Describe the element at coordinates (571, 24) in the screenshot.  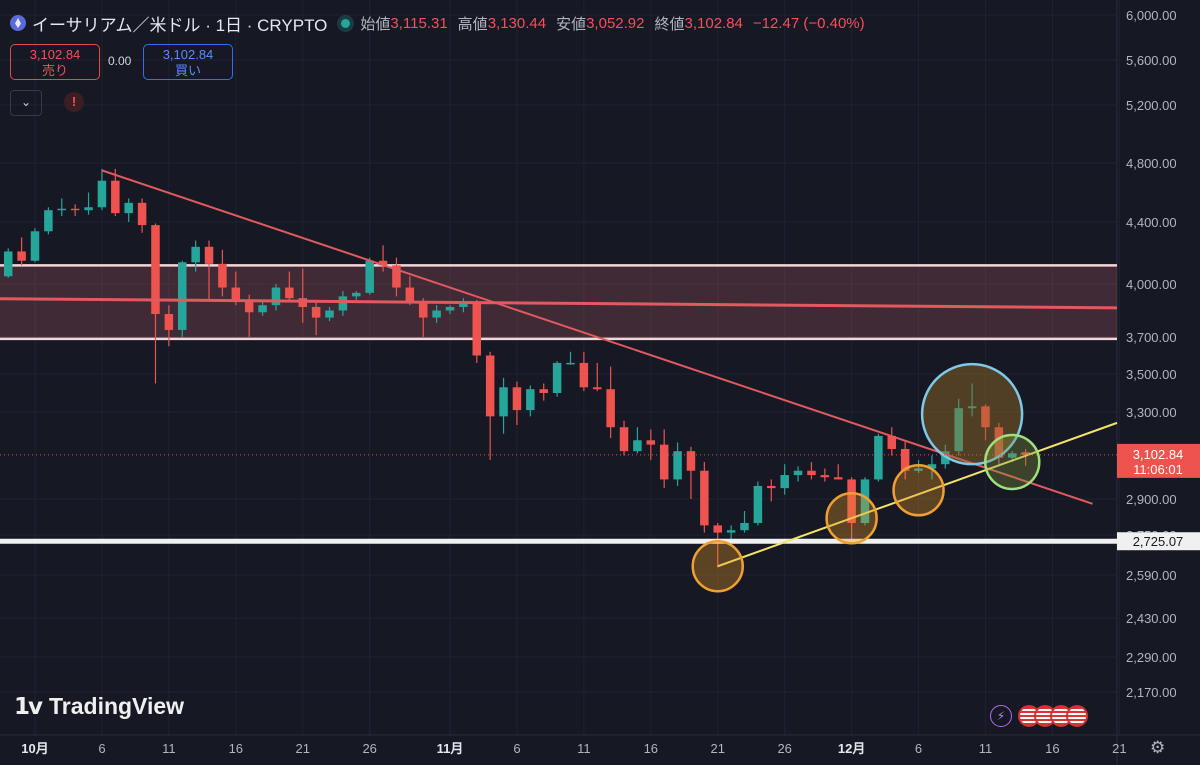
I see `low-label: 安値` at that location.